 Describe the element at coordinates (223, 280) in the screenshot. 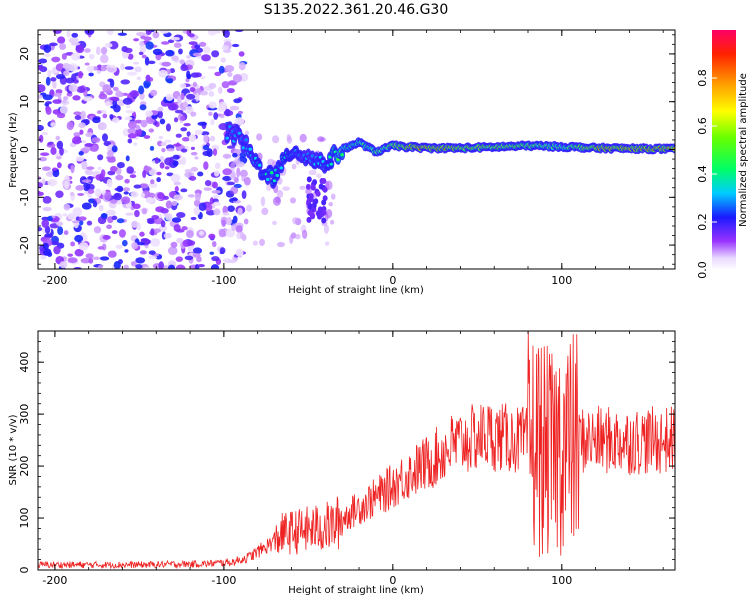

I see `x-tick-label: -100` at that location.